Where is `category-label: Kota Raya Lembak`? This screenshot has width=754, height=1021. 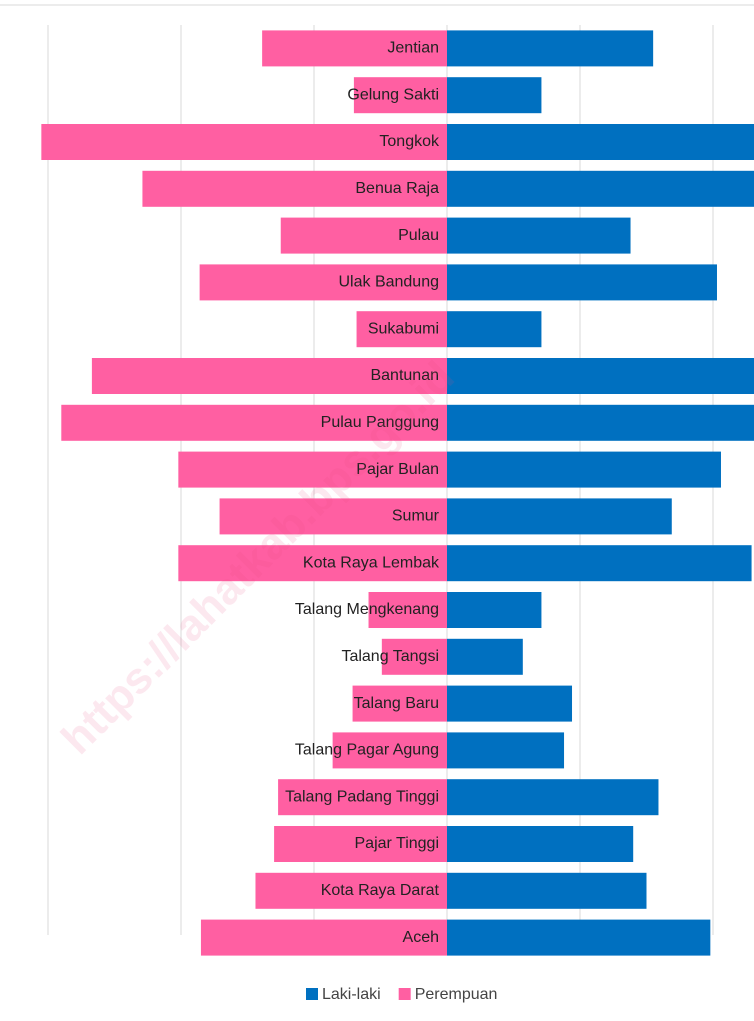
category-label: Kota Raya Lembak is located at coordinates (371, 562).